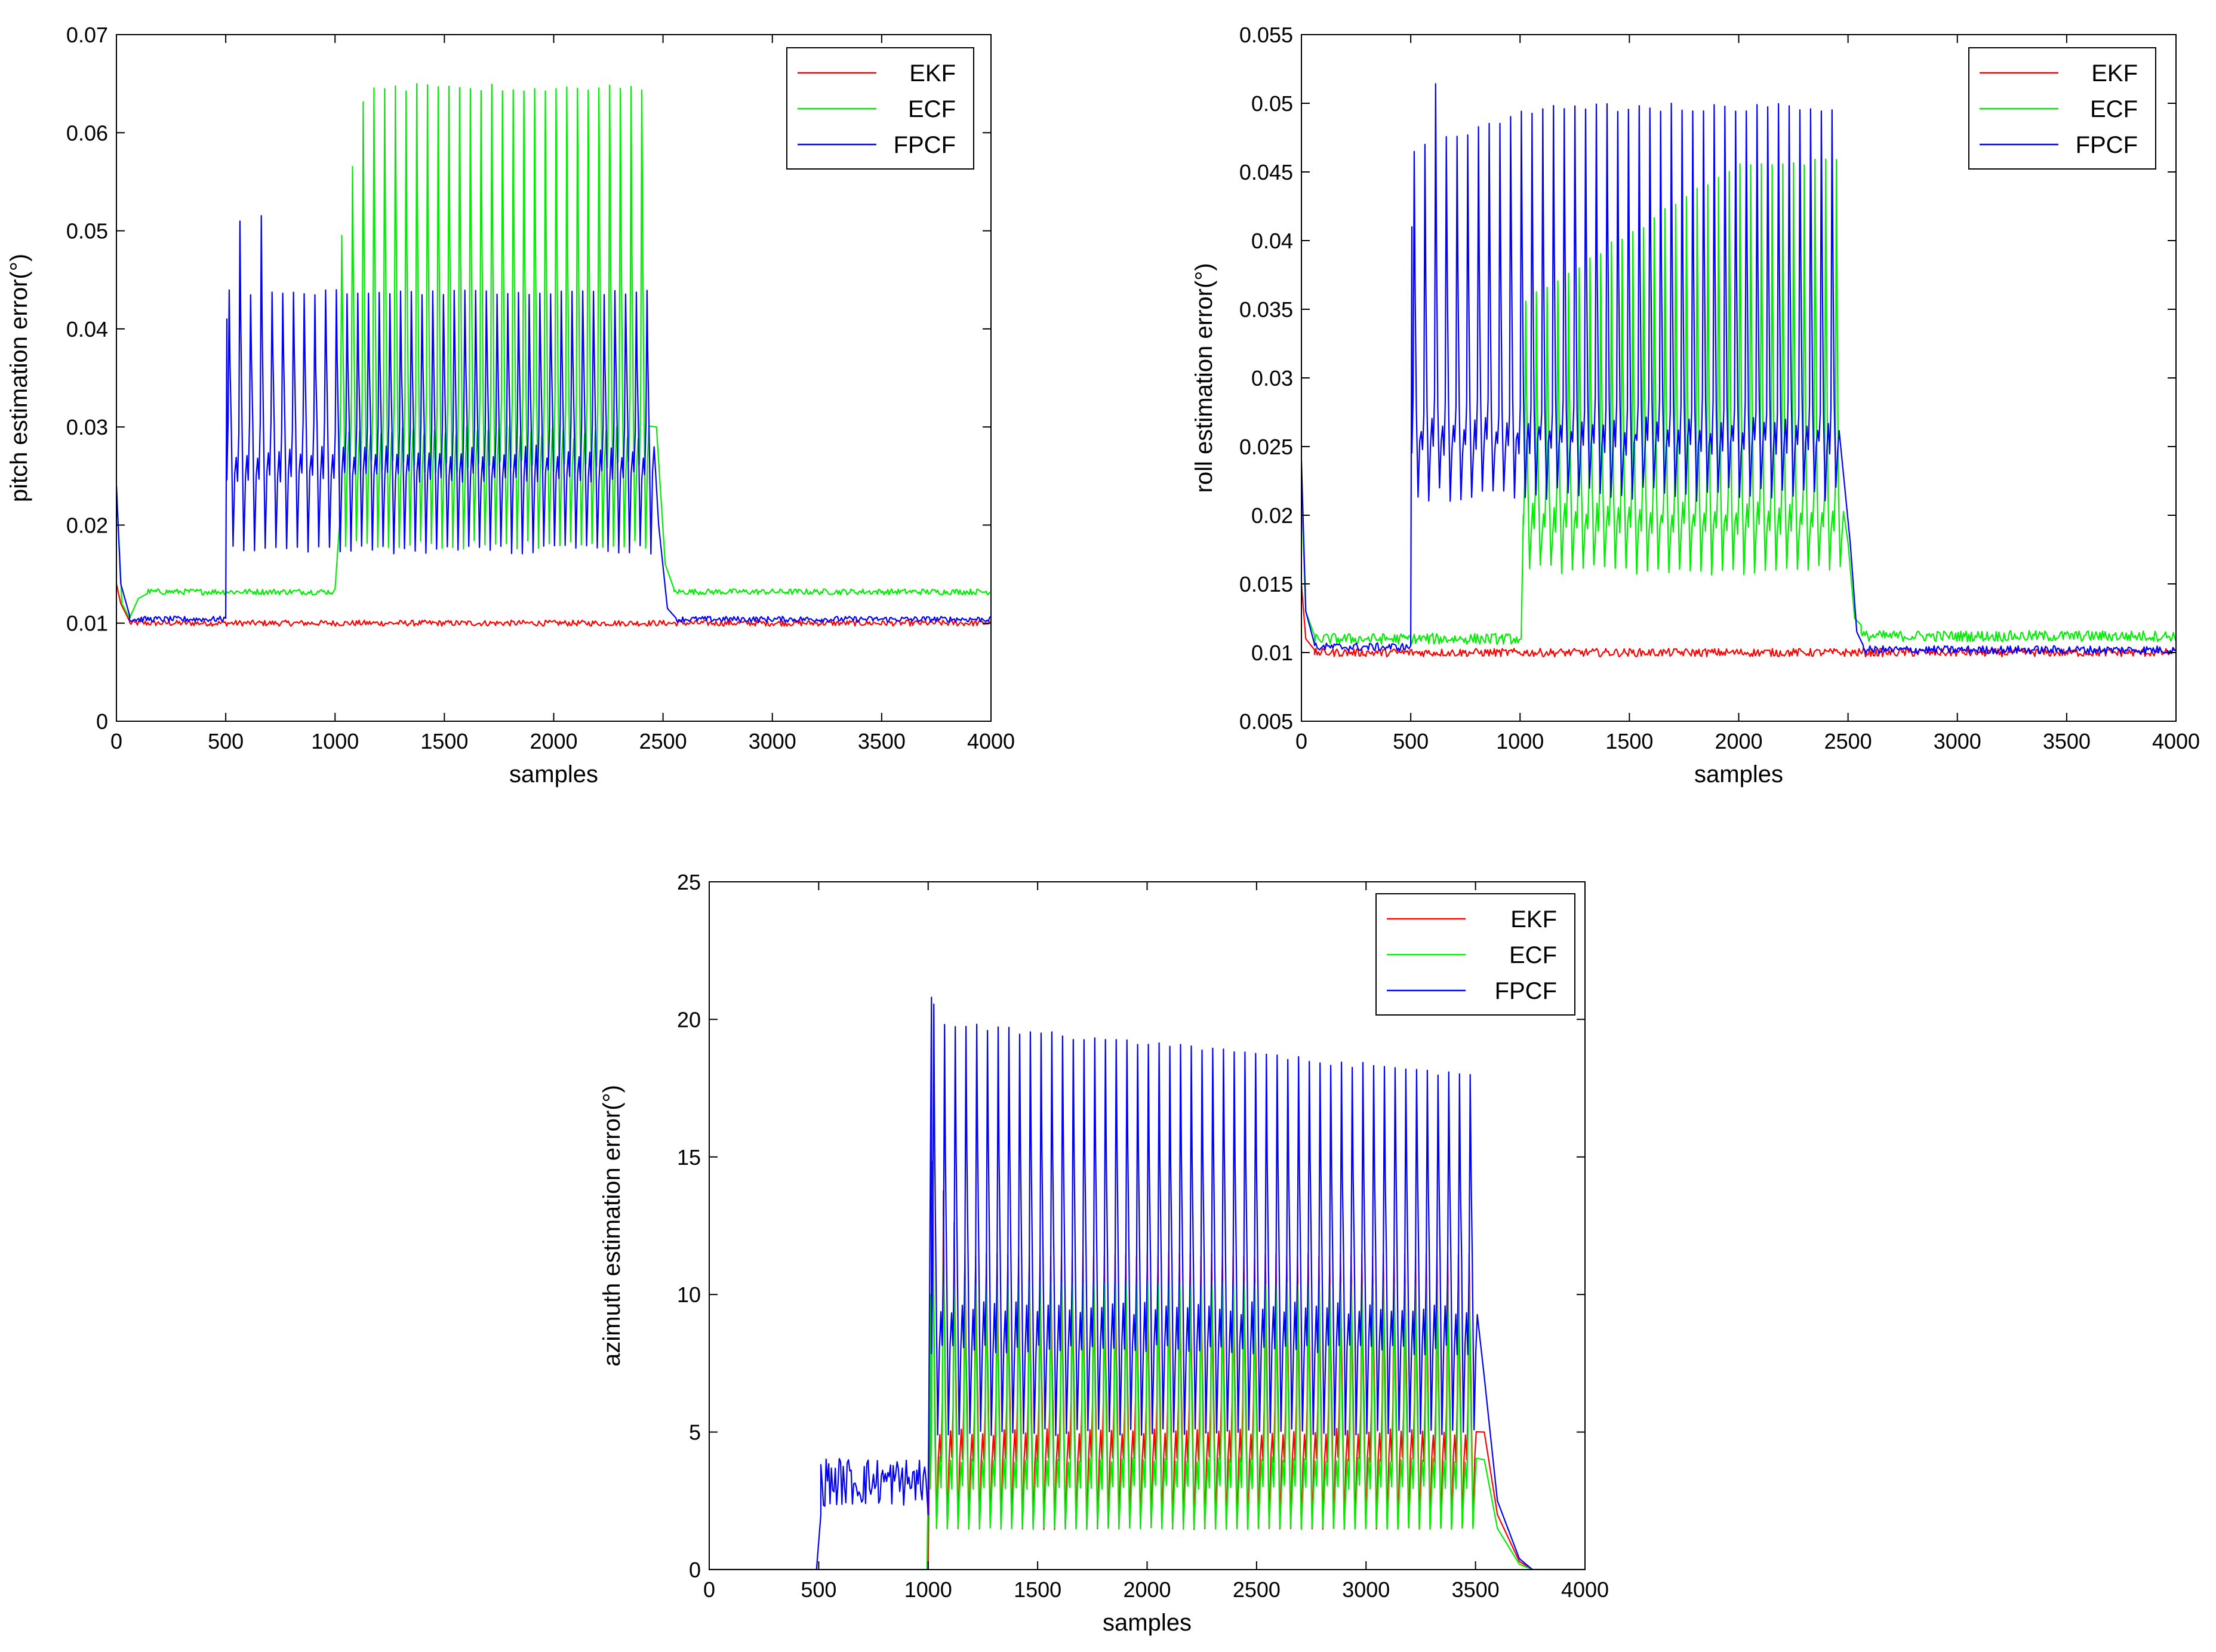 Image resolution: width=2216 pixels, height=1652 pixels. Describe the element at coordinates (1266, 721) in the screenshot. I see `y-tick-label: 0.005` at that location.